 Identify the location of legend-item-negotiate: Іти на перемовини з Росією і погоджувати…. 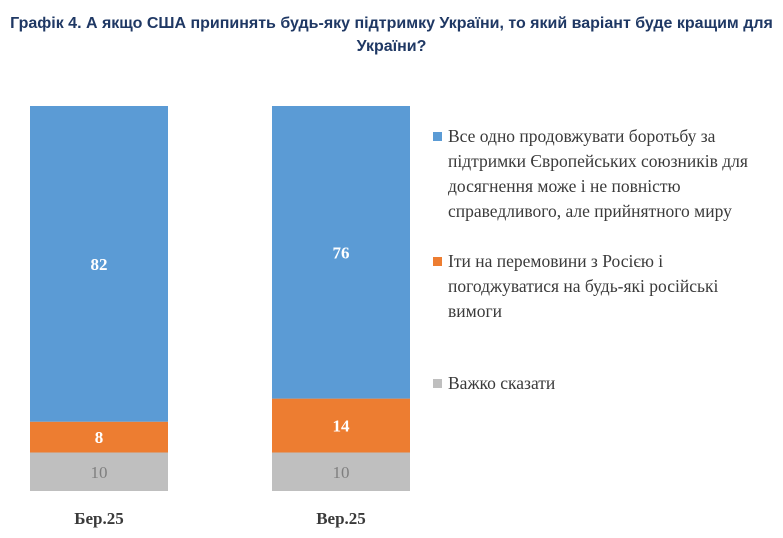
(603, 286).